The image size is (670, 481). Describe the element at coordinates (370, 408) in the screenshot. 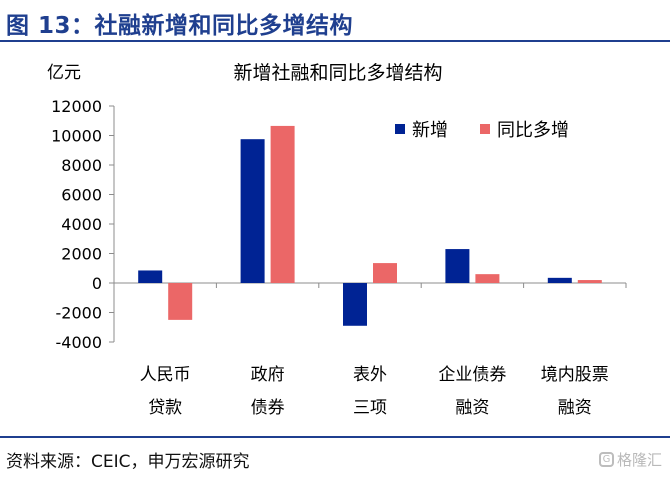

I see `category-label: 三项` at that location.